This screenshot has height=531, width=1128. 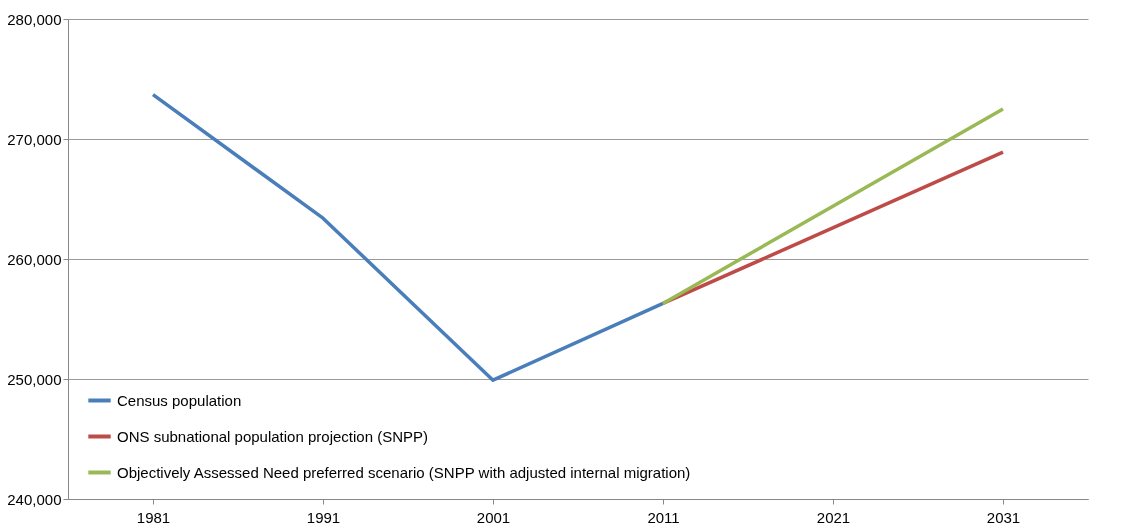 I want to click on x-tick-label: 2021, so click(x=833, y=517).